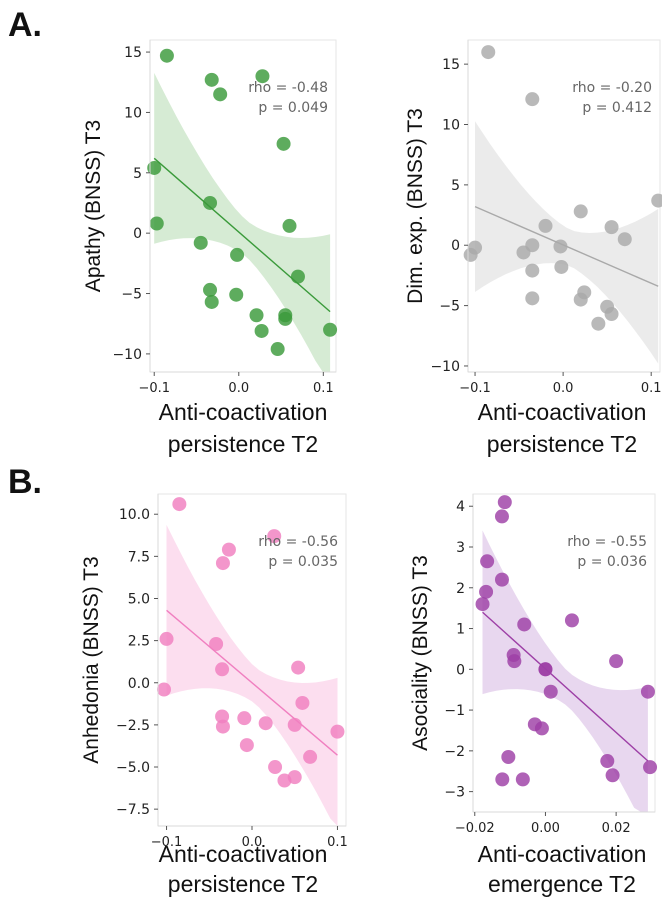 The width and height of the screenshot is (662, 902). What do you see at coordinates (133, 810) in the screenshot?
I see `y-tick-label: −7.5` at bounding box center [133, 810].